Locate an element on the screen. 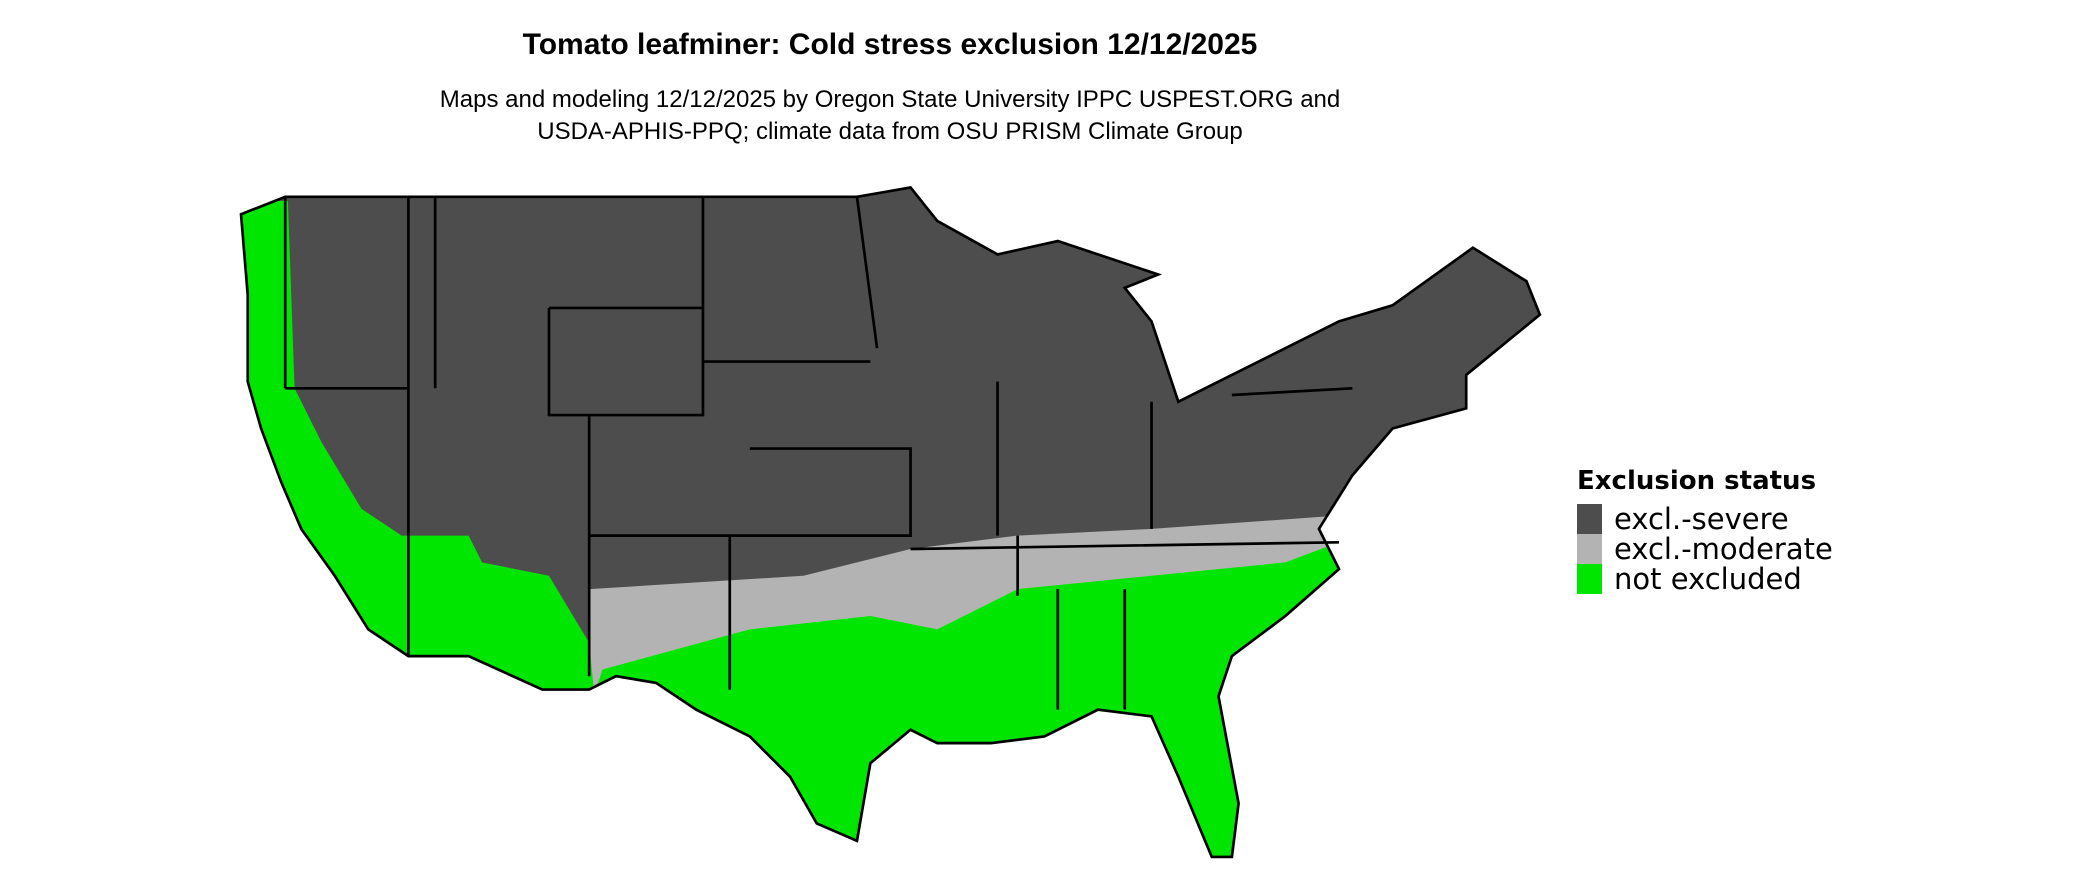 This screenshot has height=892, width=2100. legend-item-excl-severe: excl.-severe is located at coordinates (1705, 519).